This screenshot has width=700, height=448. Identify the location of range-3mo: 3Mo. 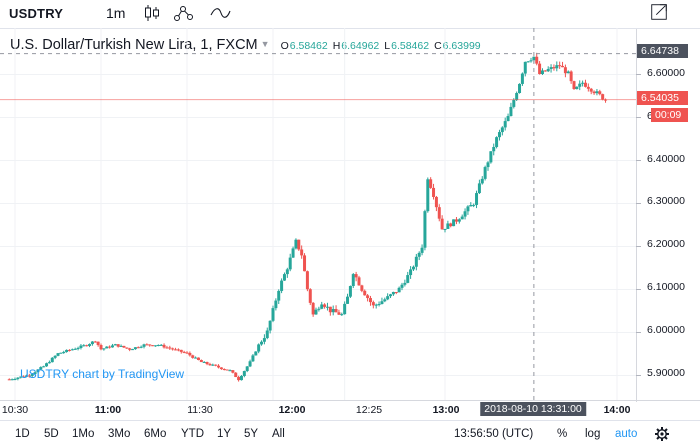
(119, 434).